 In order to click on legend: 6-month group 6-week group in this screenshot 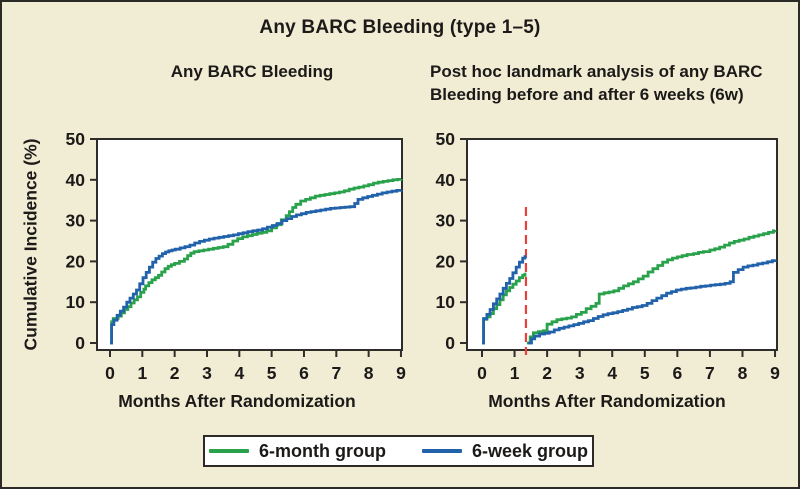, I will do `click(398, 451)`.